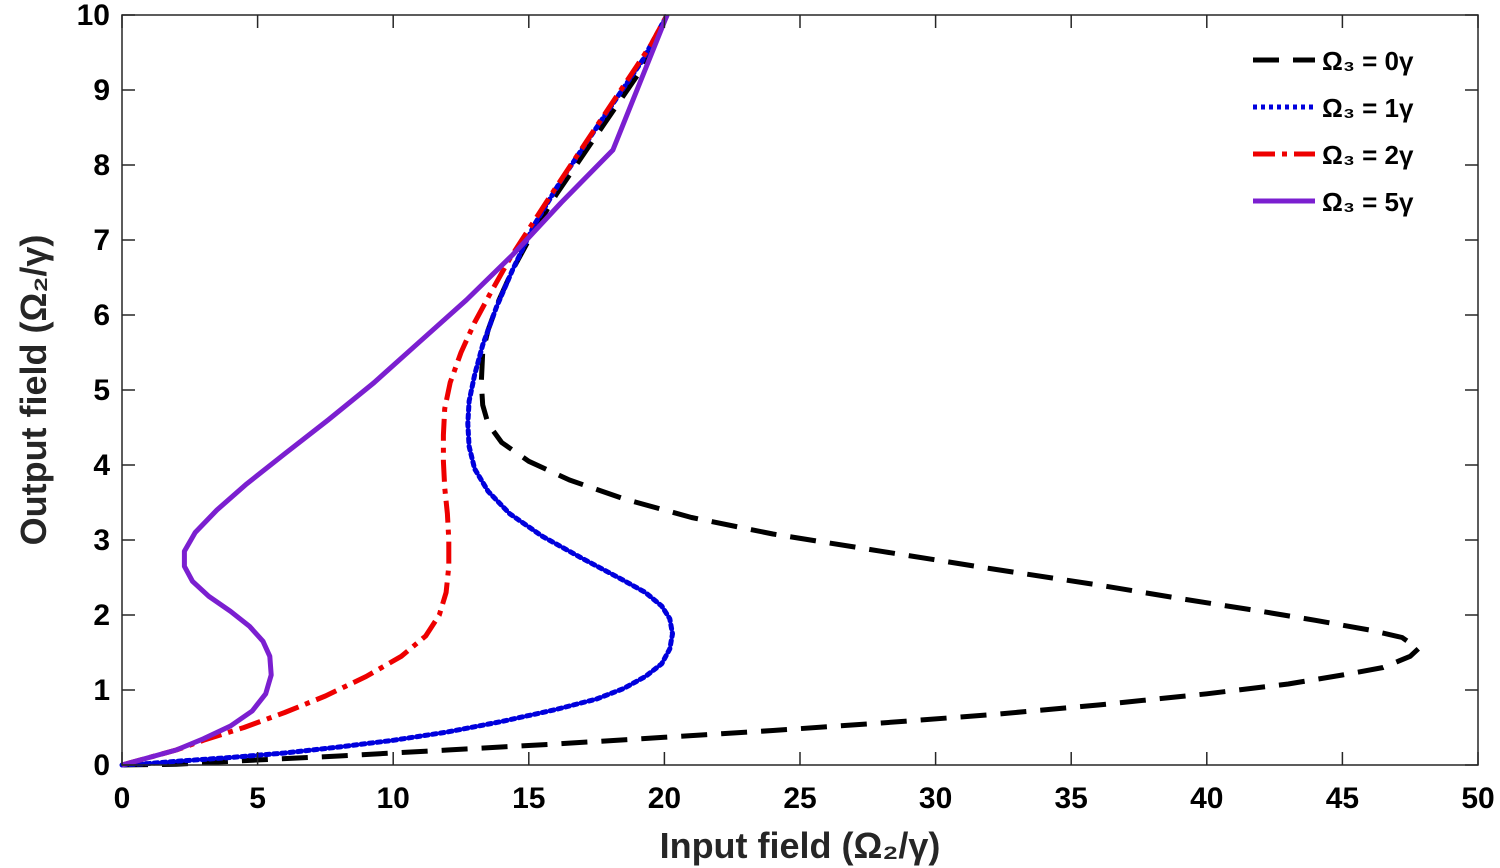  What do you see at coordinates (93, 16) in the screenshot?
I see `y-tick-label: 10` at bounding box center [93, 16].